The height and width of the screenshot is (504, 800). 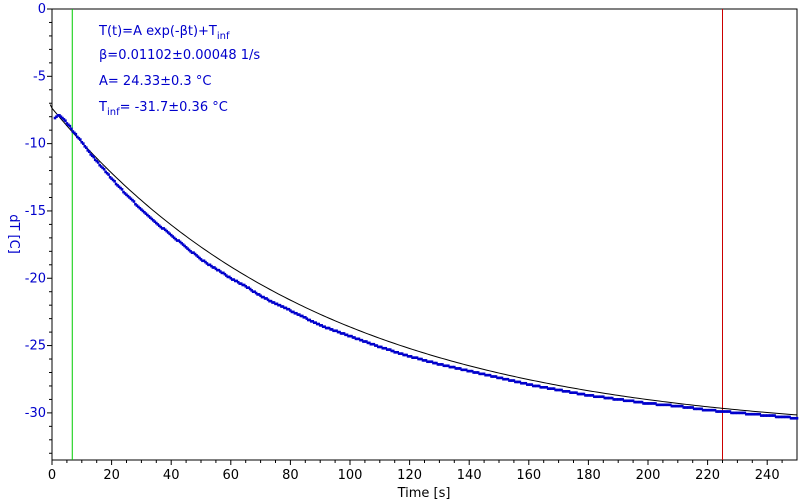 I want to click on x-axis-label: Time [s], so click(x=424, y=493).